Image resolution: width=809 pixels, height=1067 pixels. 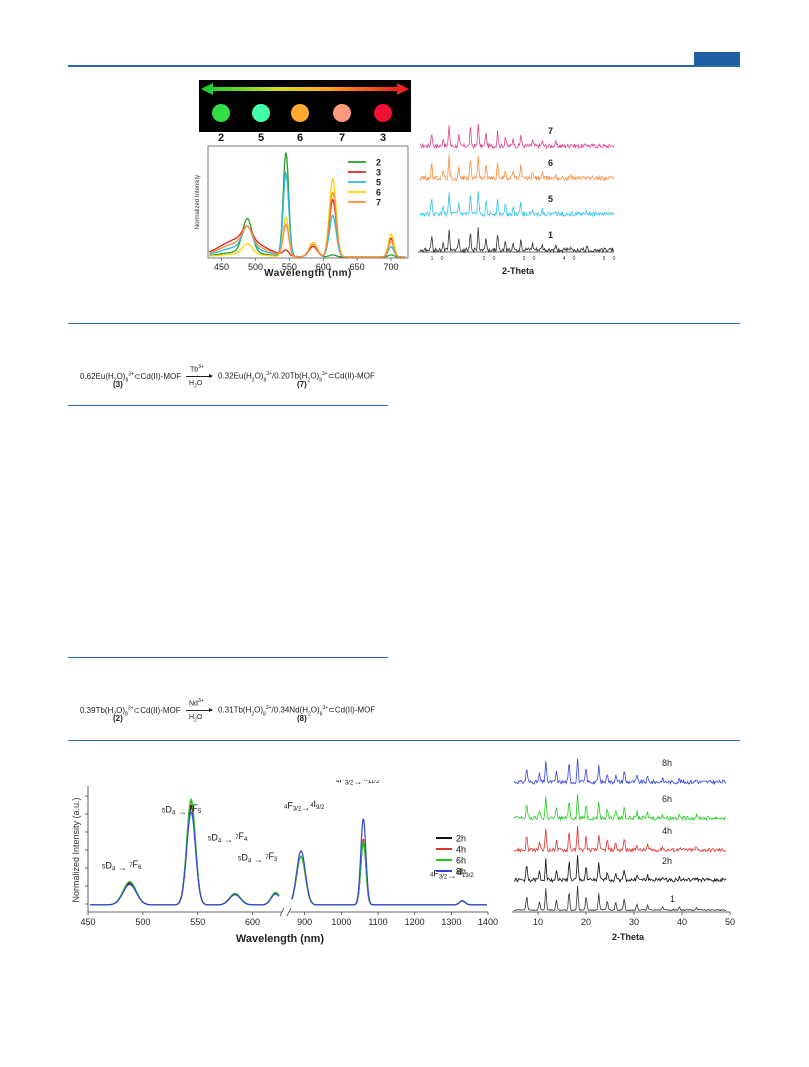 I want to click on scheme-2-arrow, so click(x=199, y=710).